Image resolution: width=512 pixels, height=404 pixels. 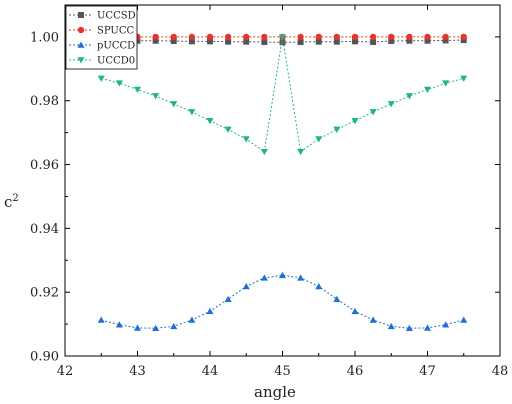 I want to click on legend-label: SPUCC, so click(x=115, y=31).